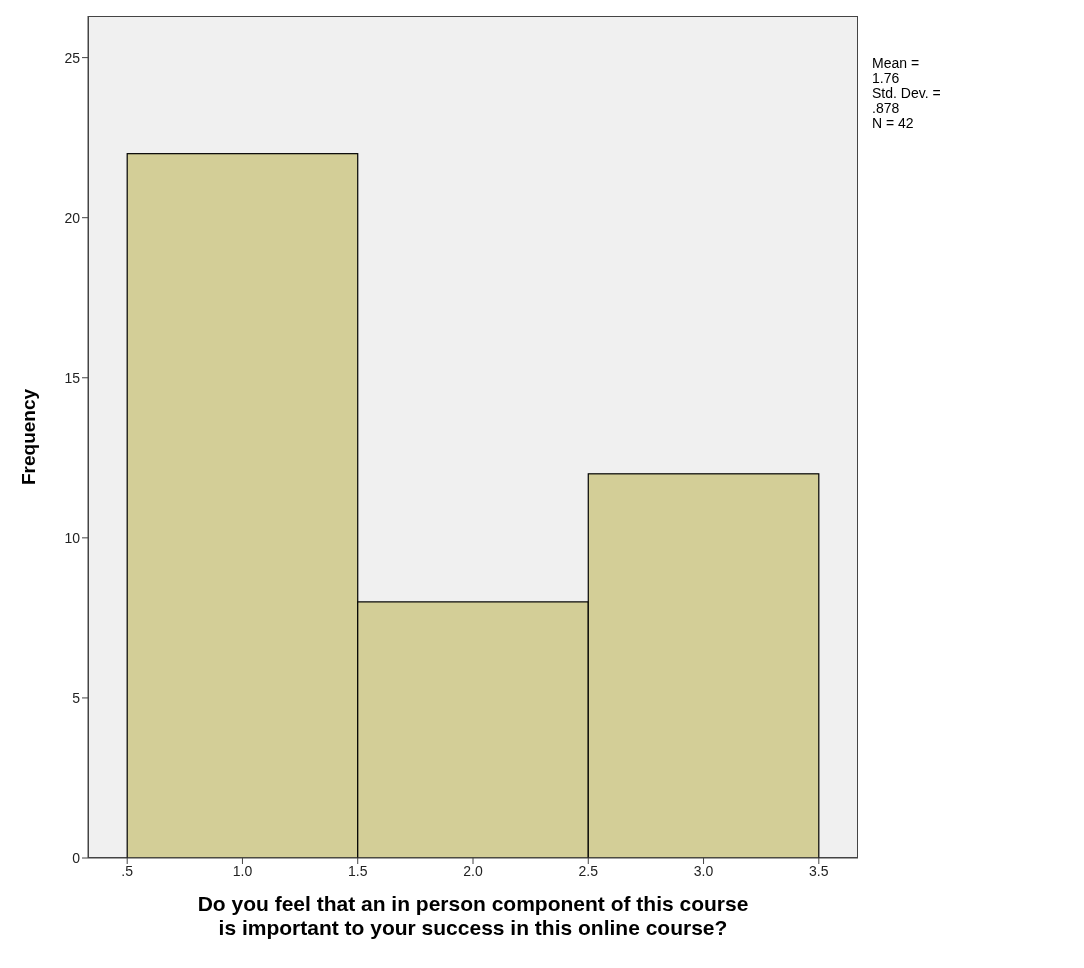 This screenshot has width=1084, height=968. What do you see at coordinates (358, 870) in the screenshot?
I see `x-tick-label: 1.5` at bounding box center [358, 870].